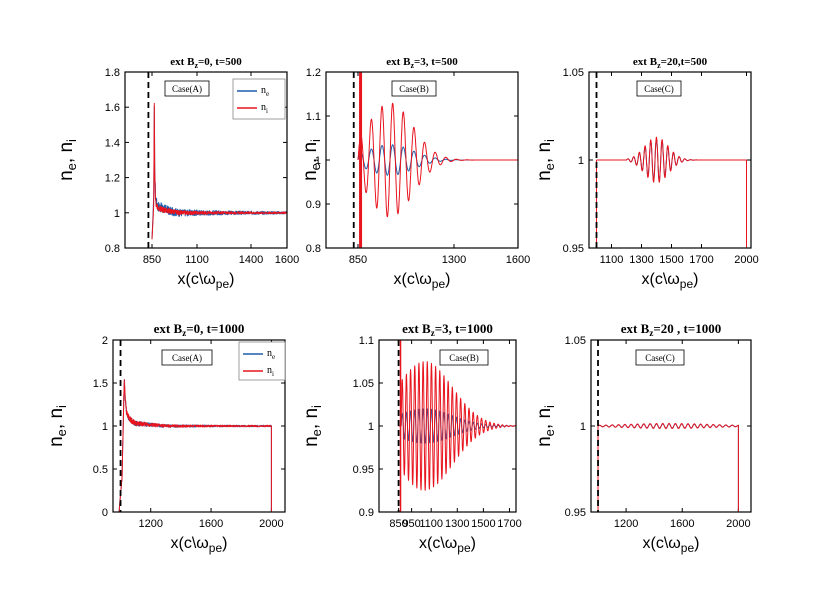  What do you see at coordinates (411, 524) in the screenshot?
I see `x-tick-label: 950` at bounding box center [411, 524].